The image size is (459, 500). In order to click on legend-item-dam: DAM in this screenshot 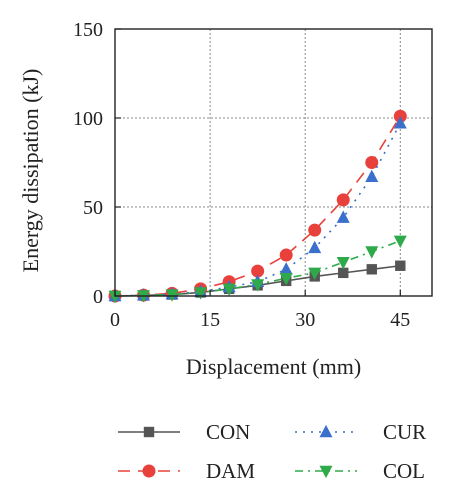, I will do `click(186, 471)`.